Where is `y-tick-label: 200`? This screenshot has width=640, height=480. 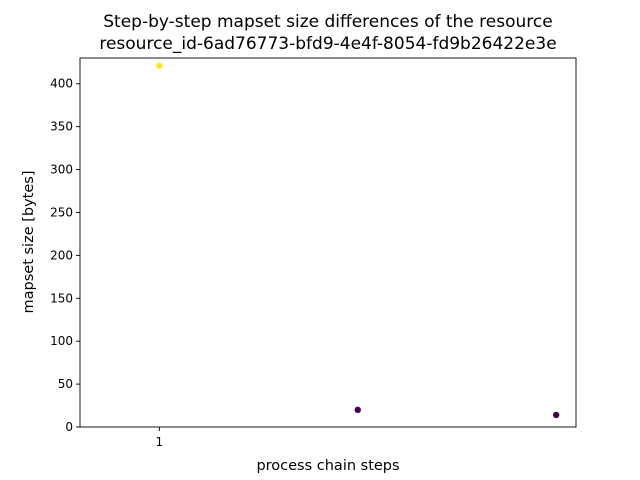
y-tick-label: 200 is located at coordinates (61, 255).